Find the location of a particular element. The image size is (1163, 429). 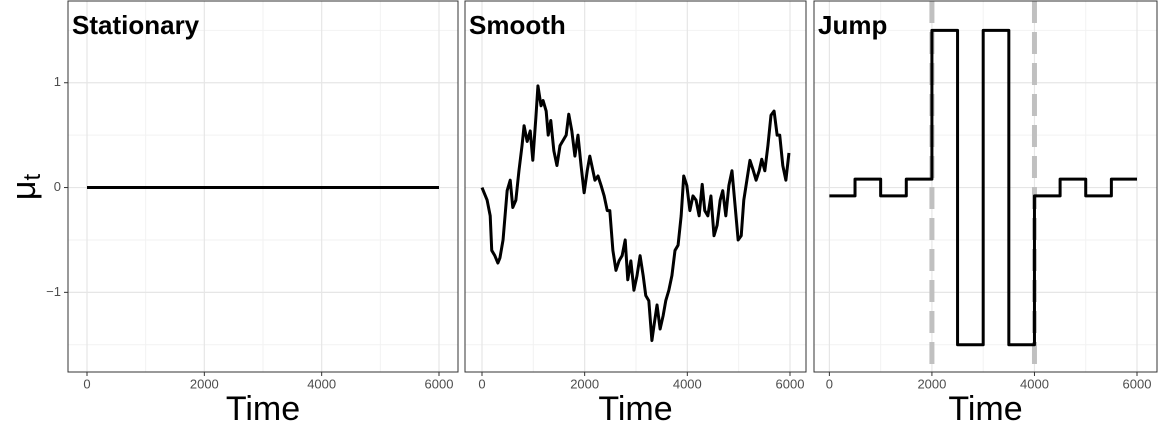

panel-title: Stationary is located at coordinates (136, 25).